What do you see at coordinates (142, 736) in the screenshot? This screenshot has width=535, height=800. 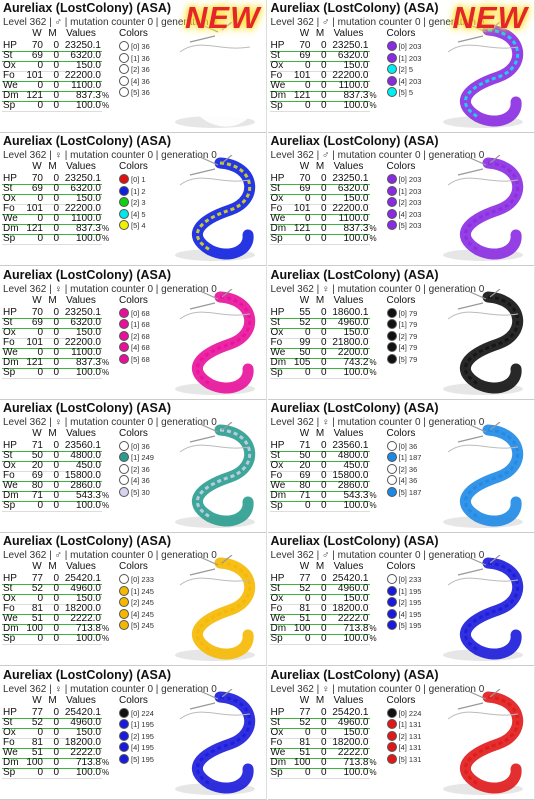 I see `color-label: [2] 195` at bounding box center [142, 736].